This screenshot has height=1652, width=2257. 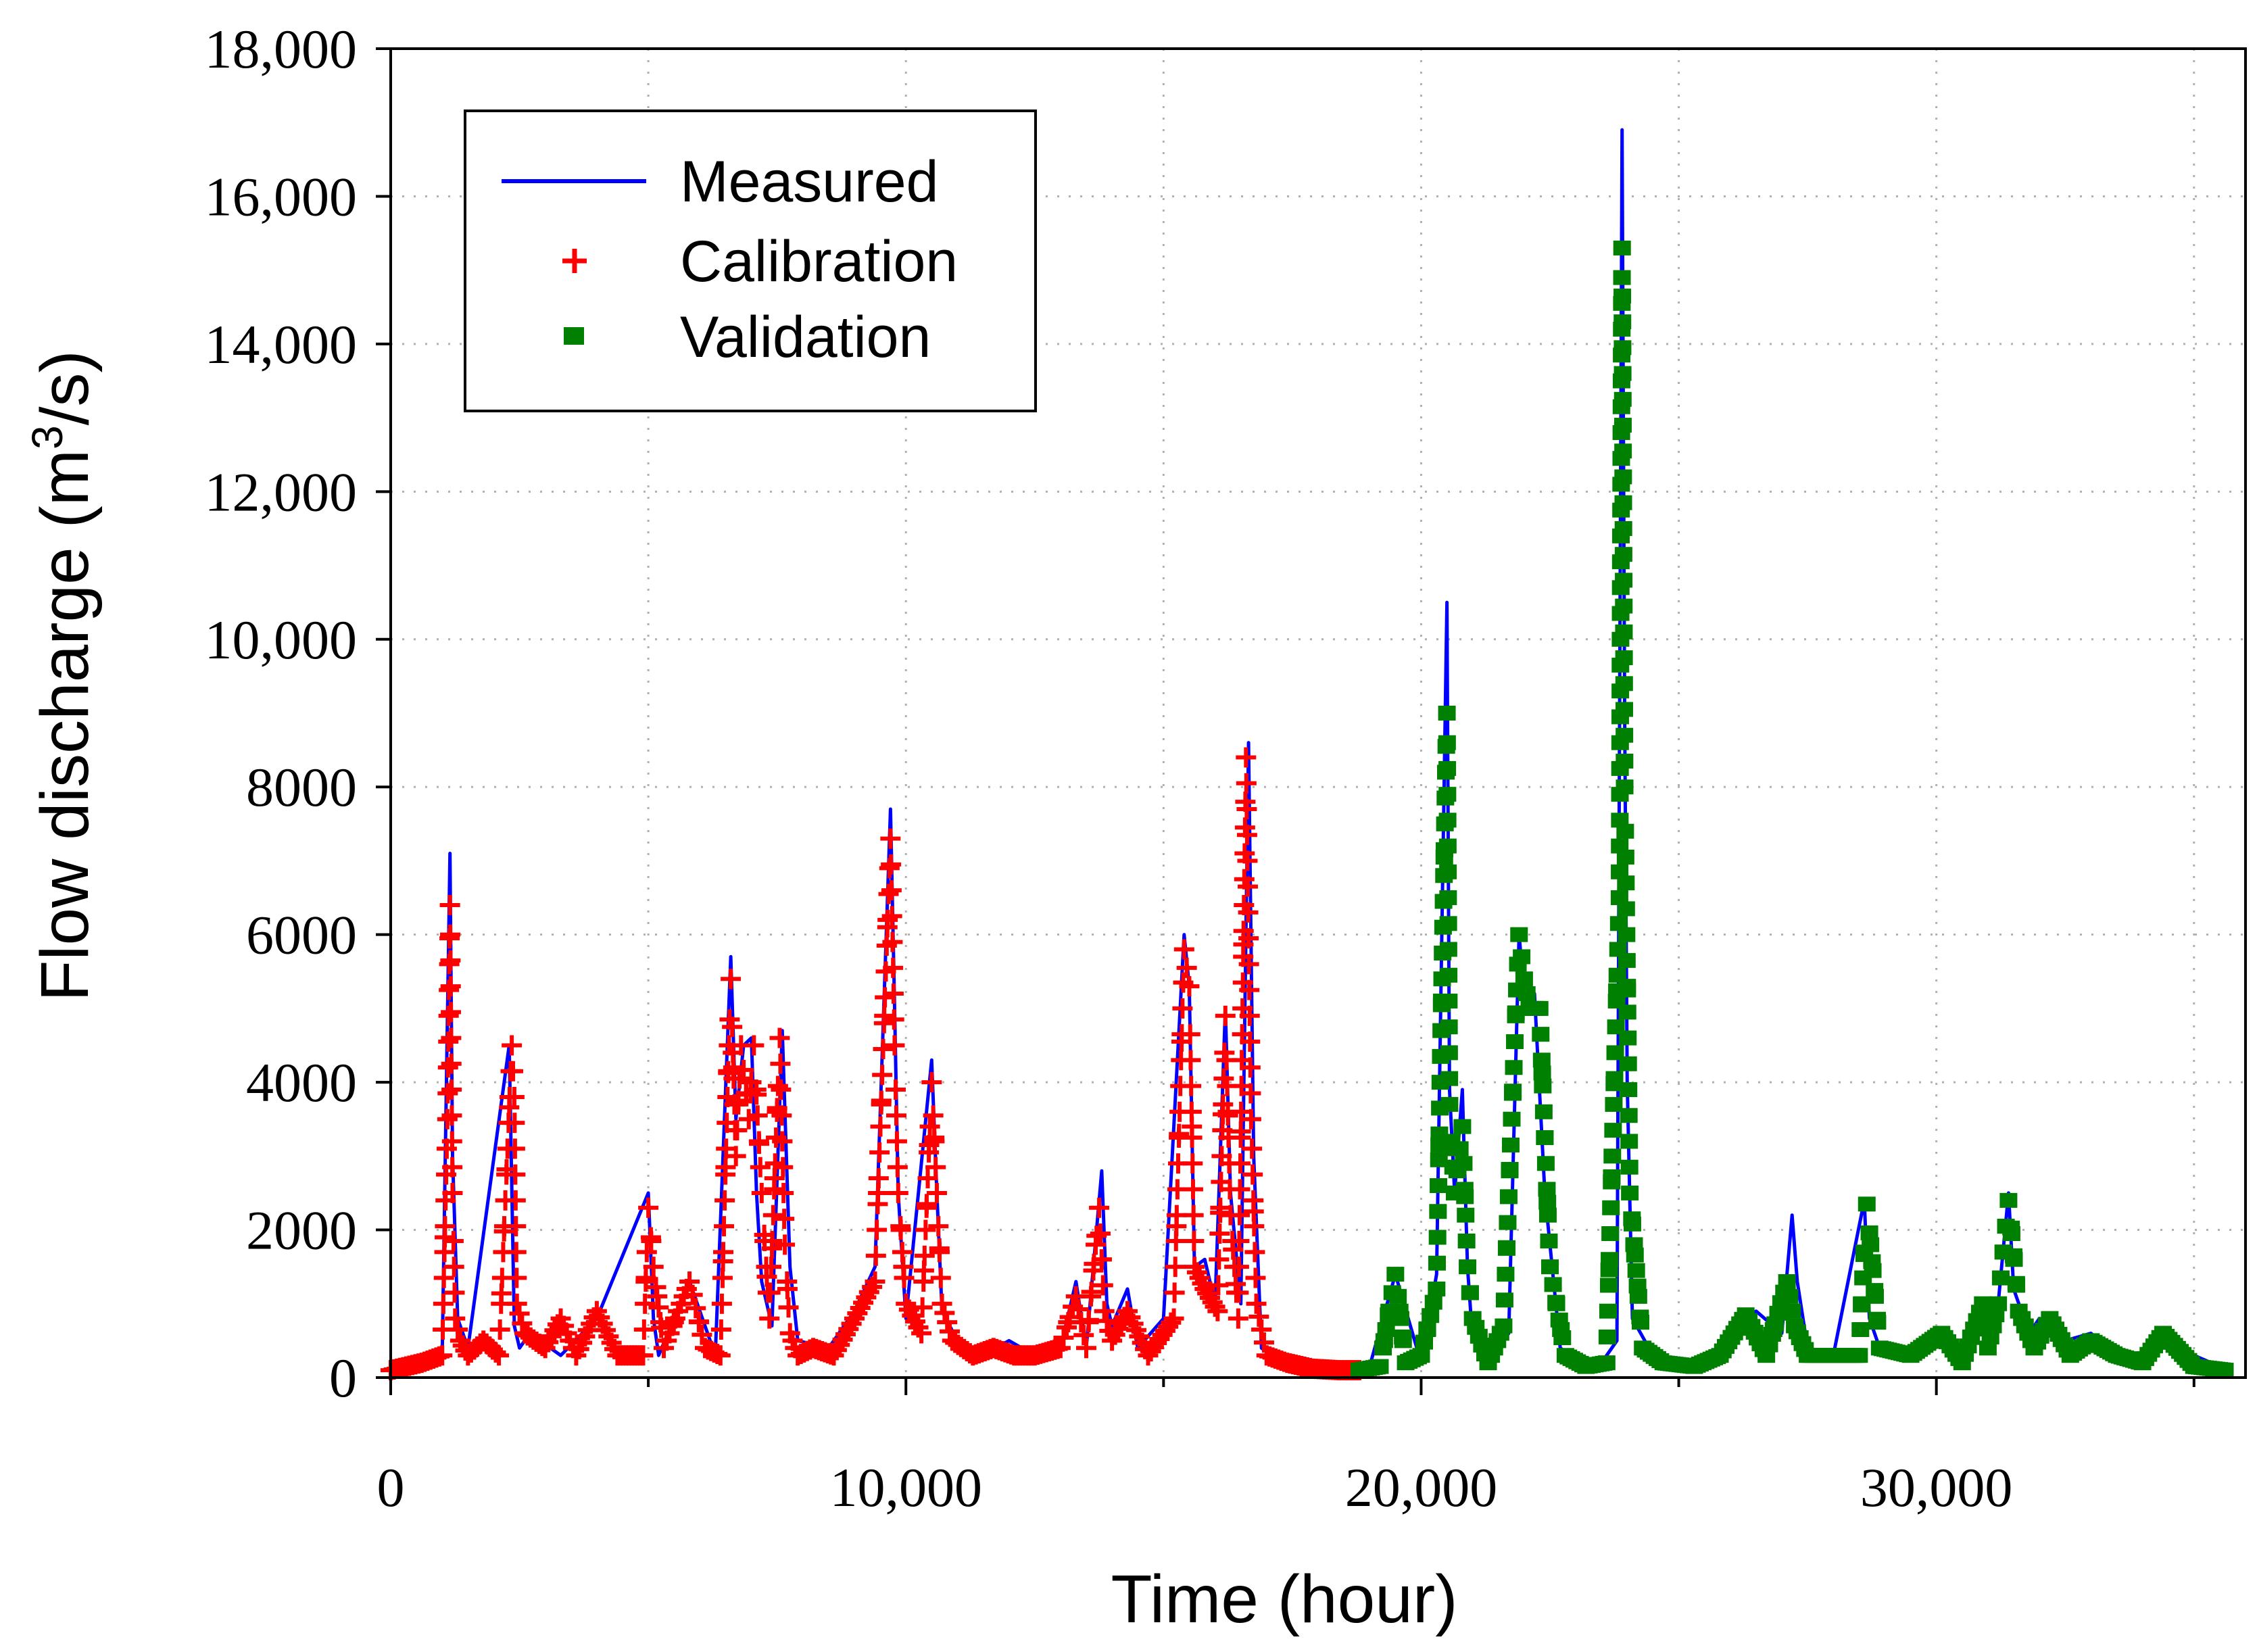 I want to click on y-tick-label: 12,000, so click(x=281, y=492).